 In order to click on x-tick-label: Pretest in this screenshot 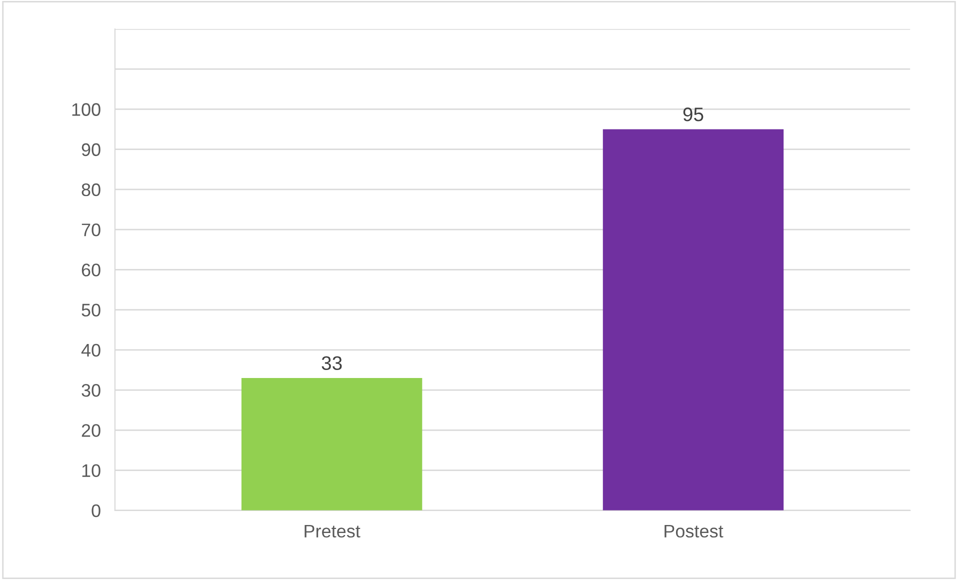, I will do `click(332, 531)`.